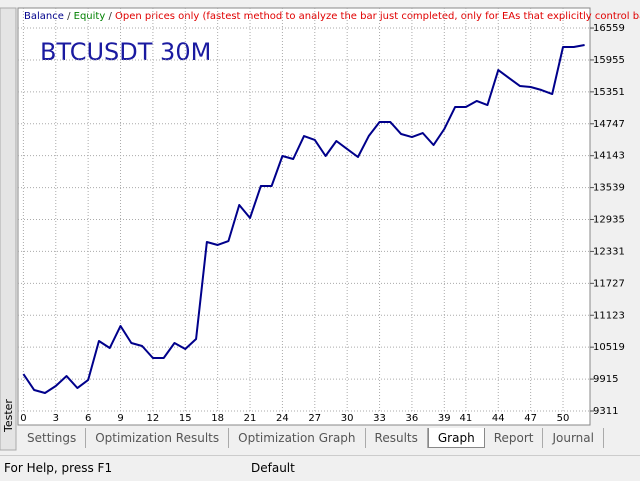  Describe the element at coordinates (609, 92) in the screenshot. I see `y-tick-label: 15351` at that location.